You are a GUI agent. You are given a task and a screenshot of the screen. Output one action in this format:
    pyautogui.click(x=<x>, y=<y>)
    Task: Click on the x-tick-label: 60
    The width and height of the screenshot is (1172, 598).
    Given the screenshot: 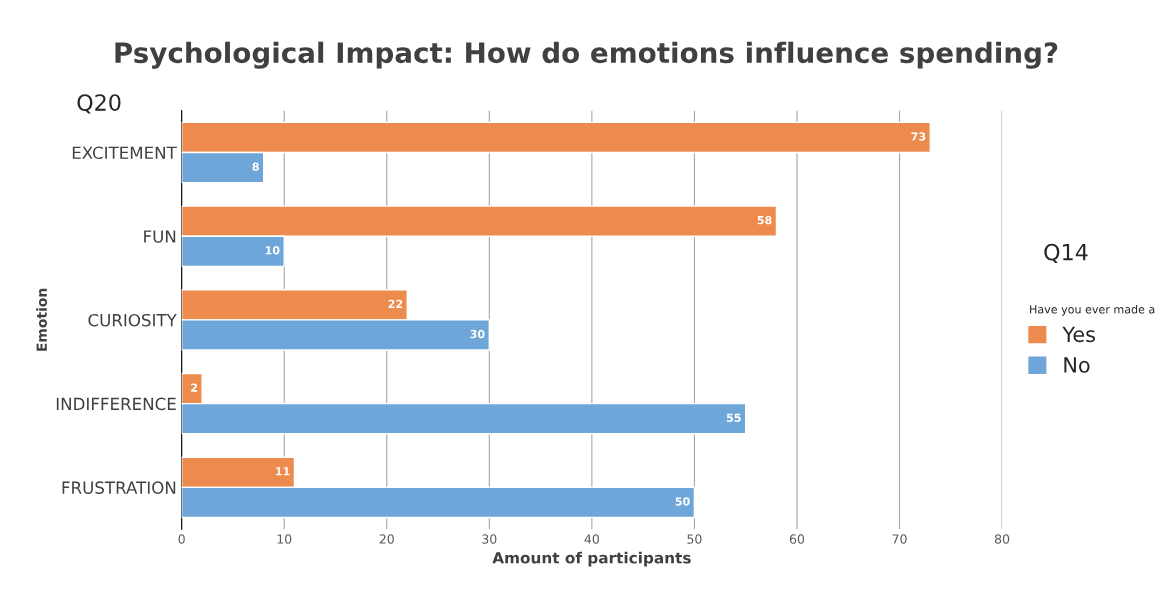 What is the action you would take?
    pyautogui.click(x=797, y=539)
    